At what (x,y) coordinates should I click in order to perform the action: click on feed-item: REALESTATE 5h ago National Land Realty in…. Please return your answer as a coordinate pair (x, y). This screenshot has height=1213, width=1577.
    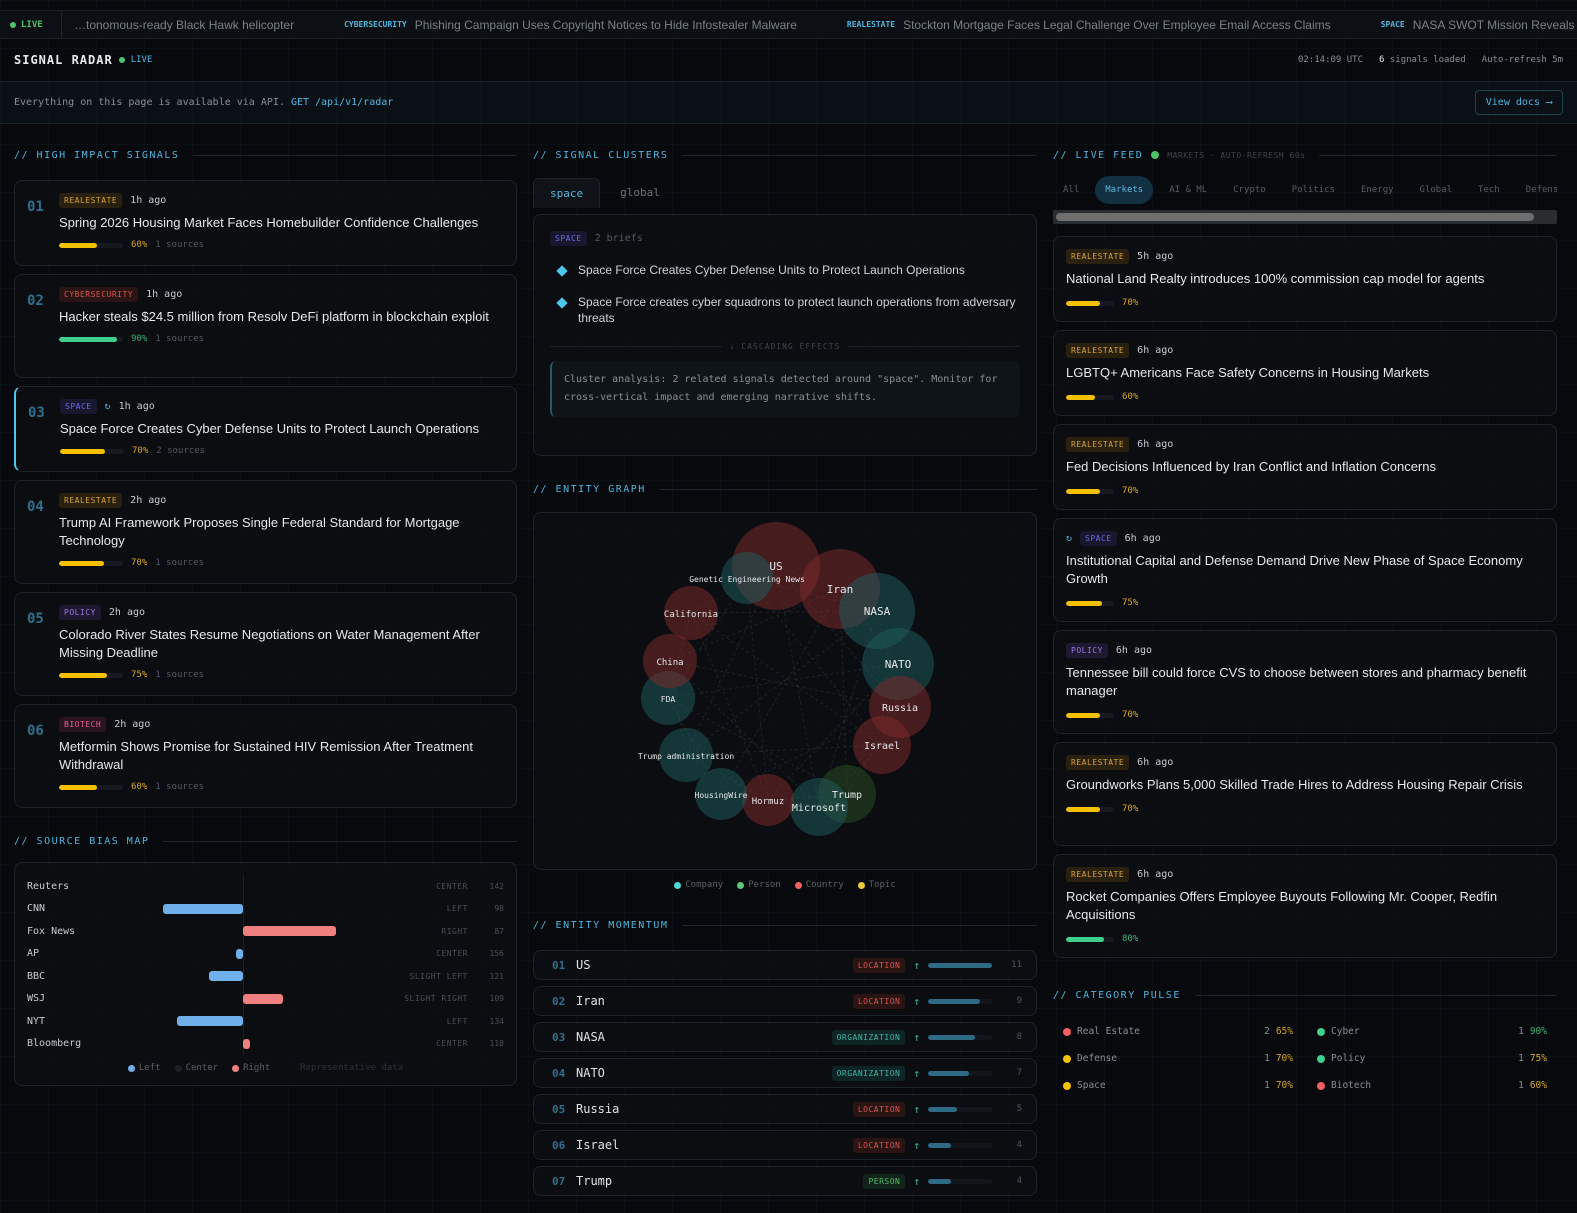
    Looking at the image, I should click on (1305, 279).